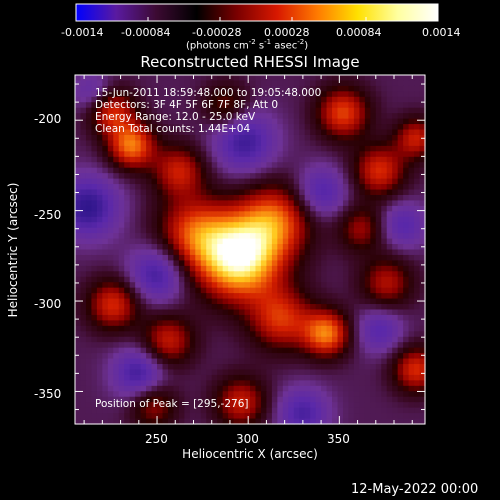 This screenshot has width=500, height=500. What do you see at coordinates (187, 105) in the screenshot?
I see `info-line-detectors: Detectors: 3F 4F 5F 6F 7F 8F, Att 0` at bounding box center [187, 105].